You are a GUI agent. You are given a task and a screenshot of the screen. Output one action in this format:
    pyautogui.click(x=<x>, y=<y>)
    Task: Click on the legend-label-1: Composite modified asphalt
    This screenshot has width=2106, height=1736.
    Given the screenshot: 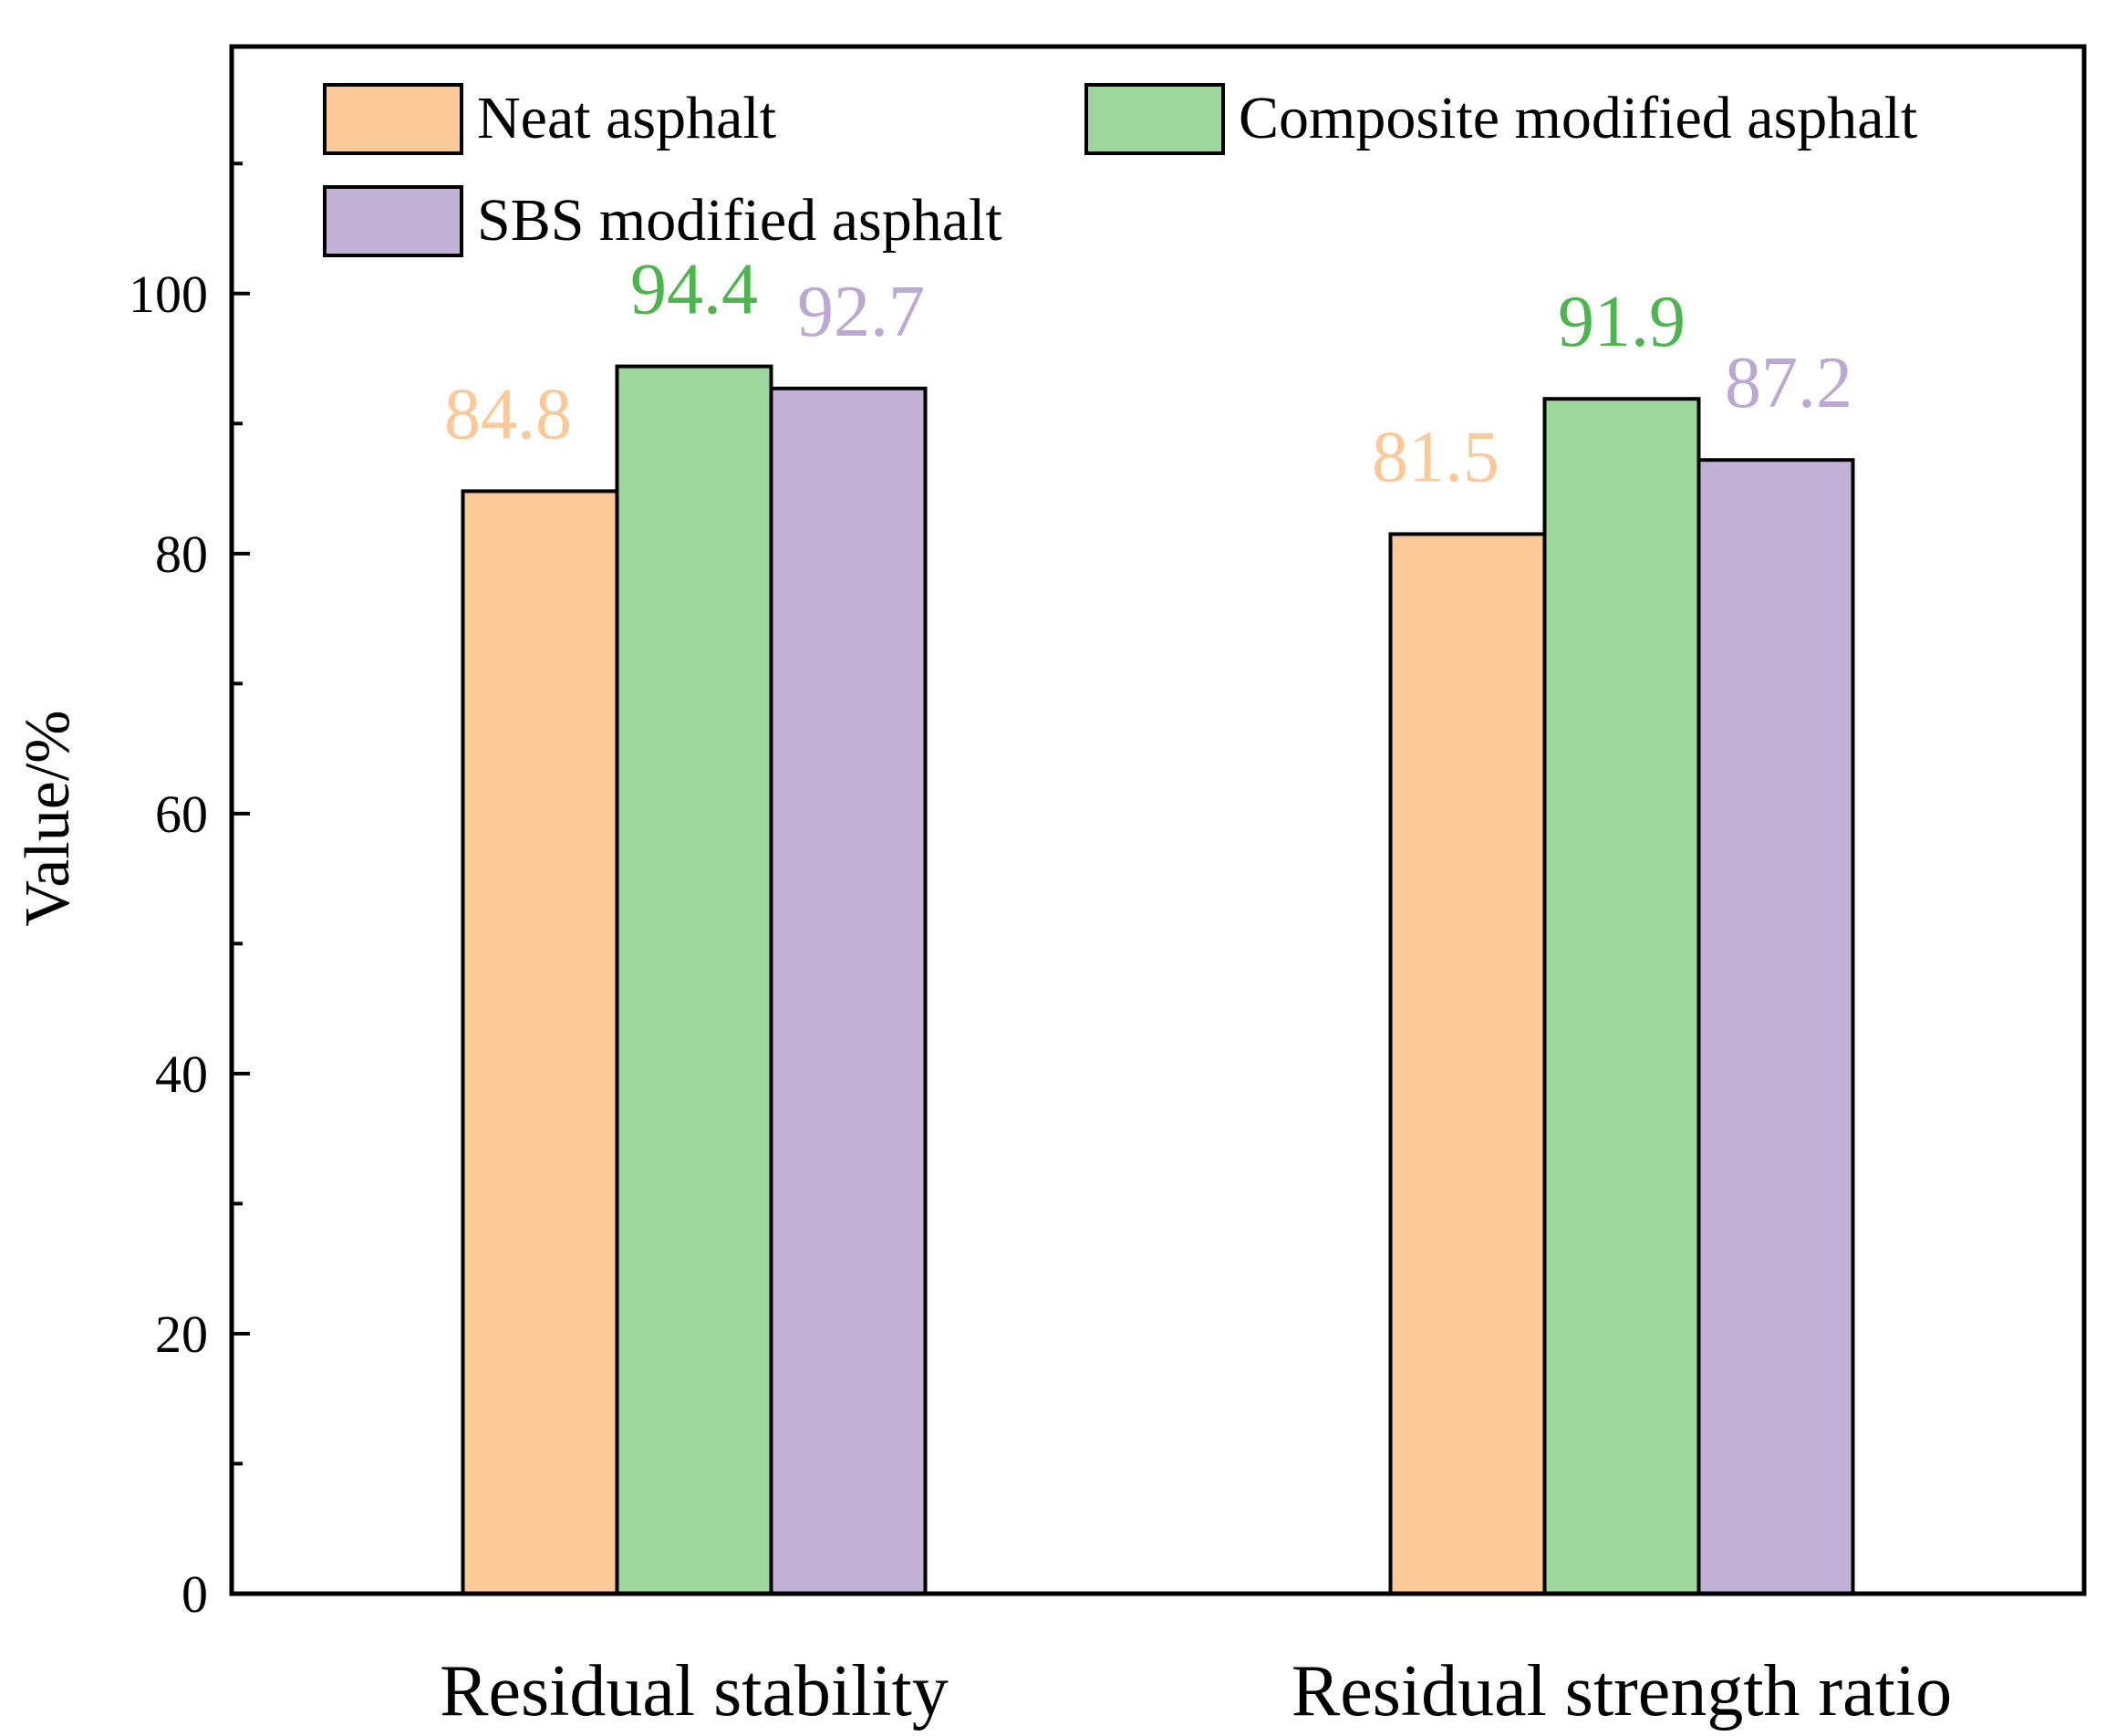 What is the action you would take?
    pyautogui.click(x=1578, y=118)
    